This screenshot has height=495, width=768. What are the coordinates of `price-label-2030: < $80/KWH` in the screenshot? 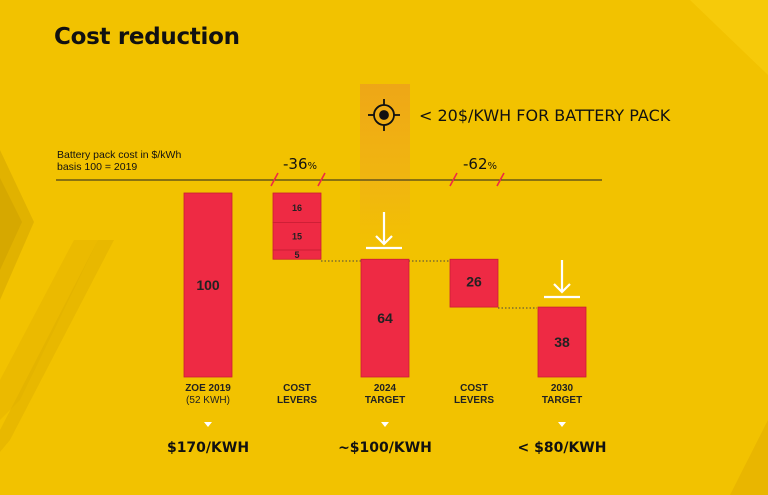 It's located at (562, 448).